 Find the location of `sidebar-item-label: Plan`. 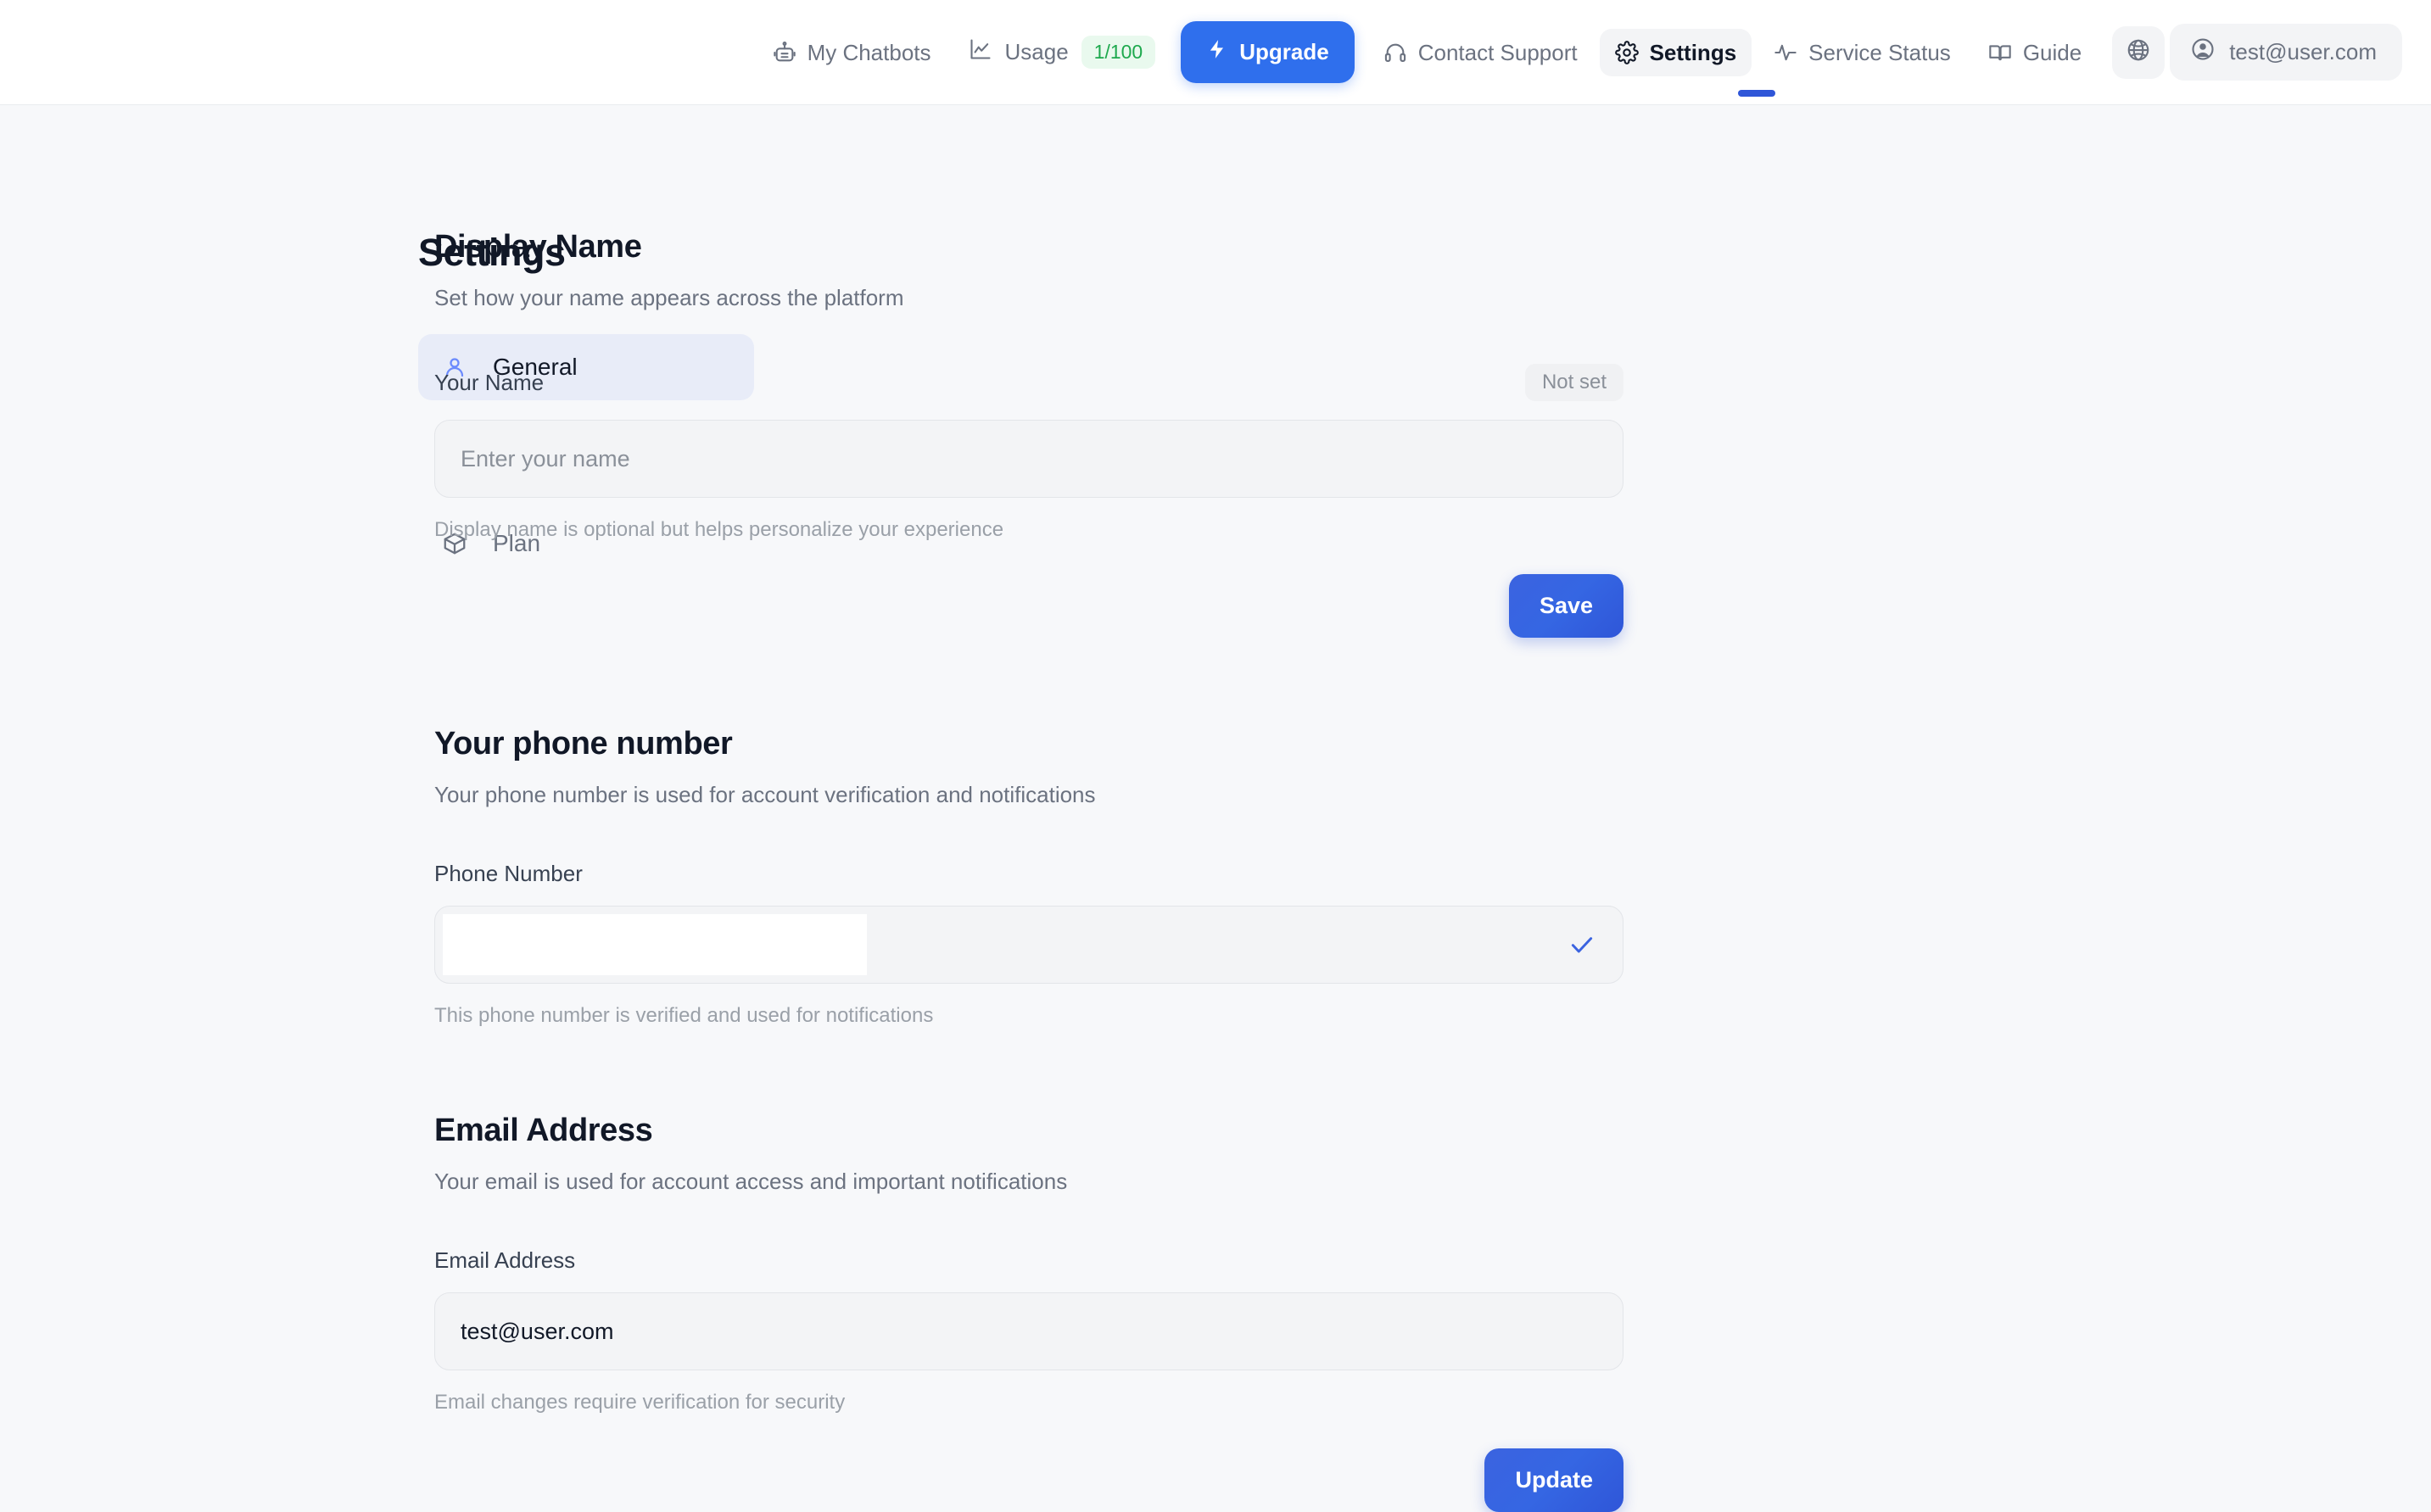

sidebar-item-label: Plan is located at coordinates (517, 543).